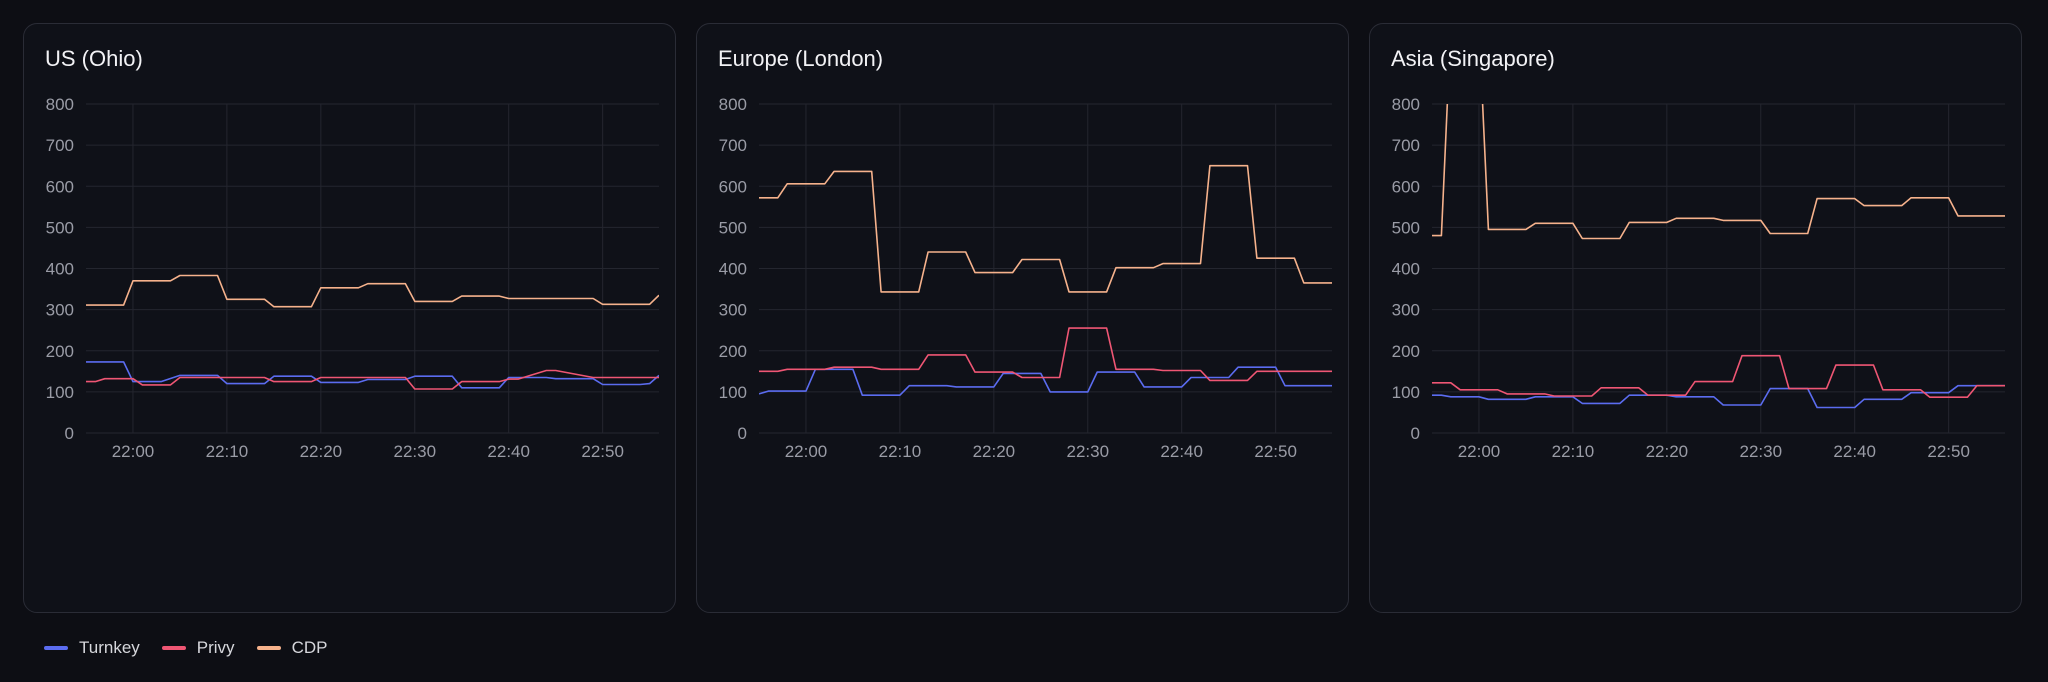  I want to click on legend-item-turnkey: Turnkey, so click(92, 648).